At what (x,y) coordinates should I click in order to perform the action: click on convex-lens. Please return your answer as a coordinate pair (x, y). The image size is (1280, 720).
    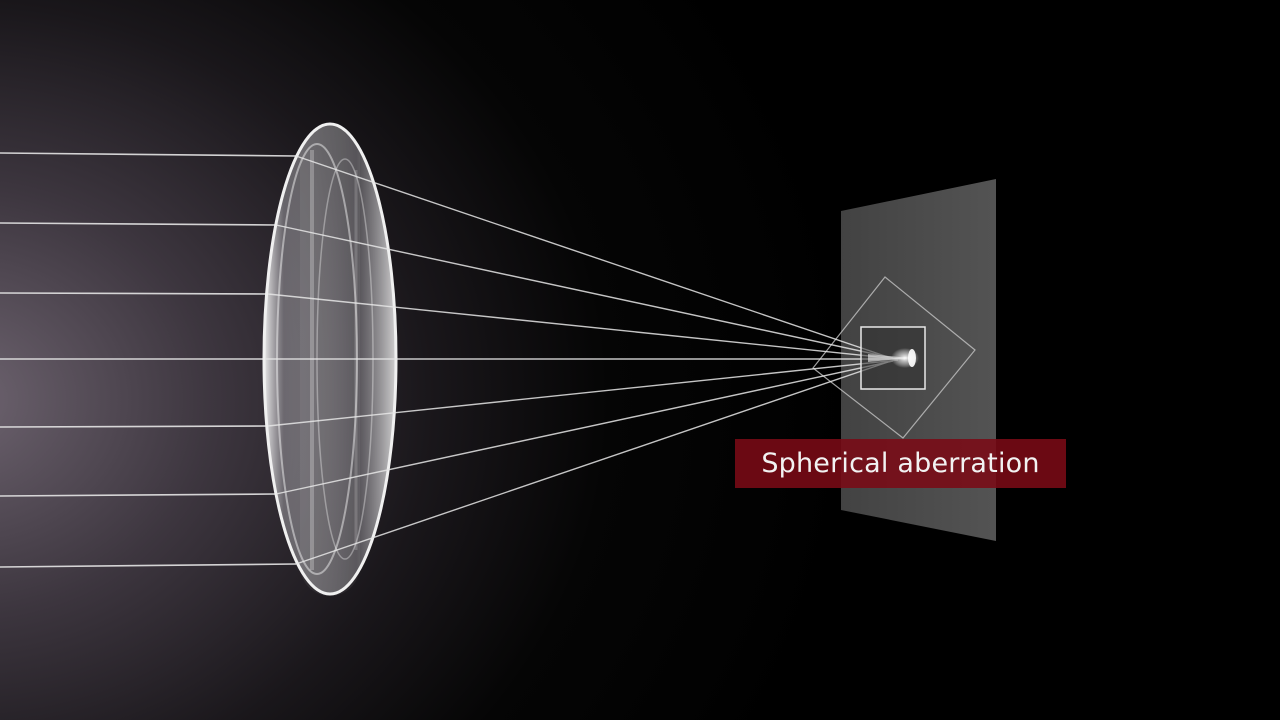
    Looking at the image, I should click on (330, 359).